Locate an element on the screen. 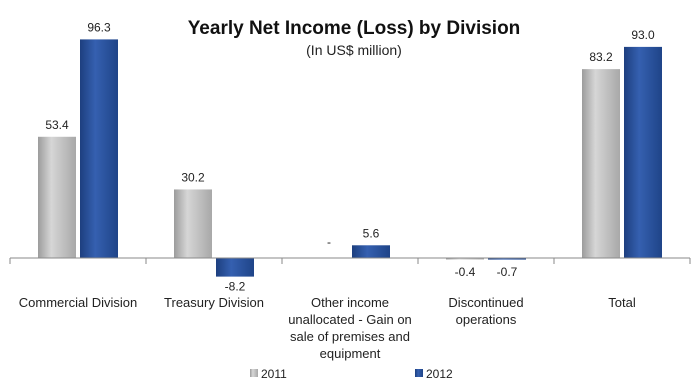 This screenshot has height=384, width=699. category-label-4-line-0: Total is located at coordinates (622, 302).